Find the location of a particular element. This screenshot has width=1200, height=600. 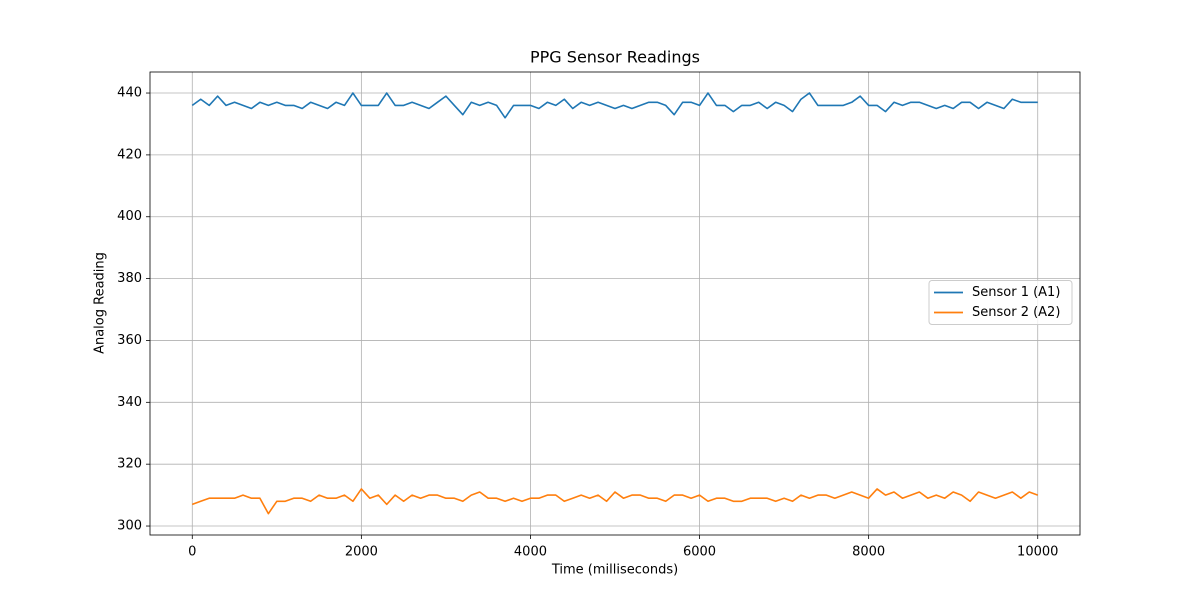

y-tick-label: 440 is located at coordinates (129, 93).